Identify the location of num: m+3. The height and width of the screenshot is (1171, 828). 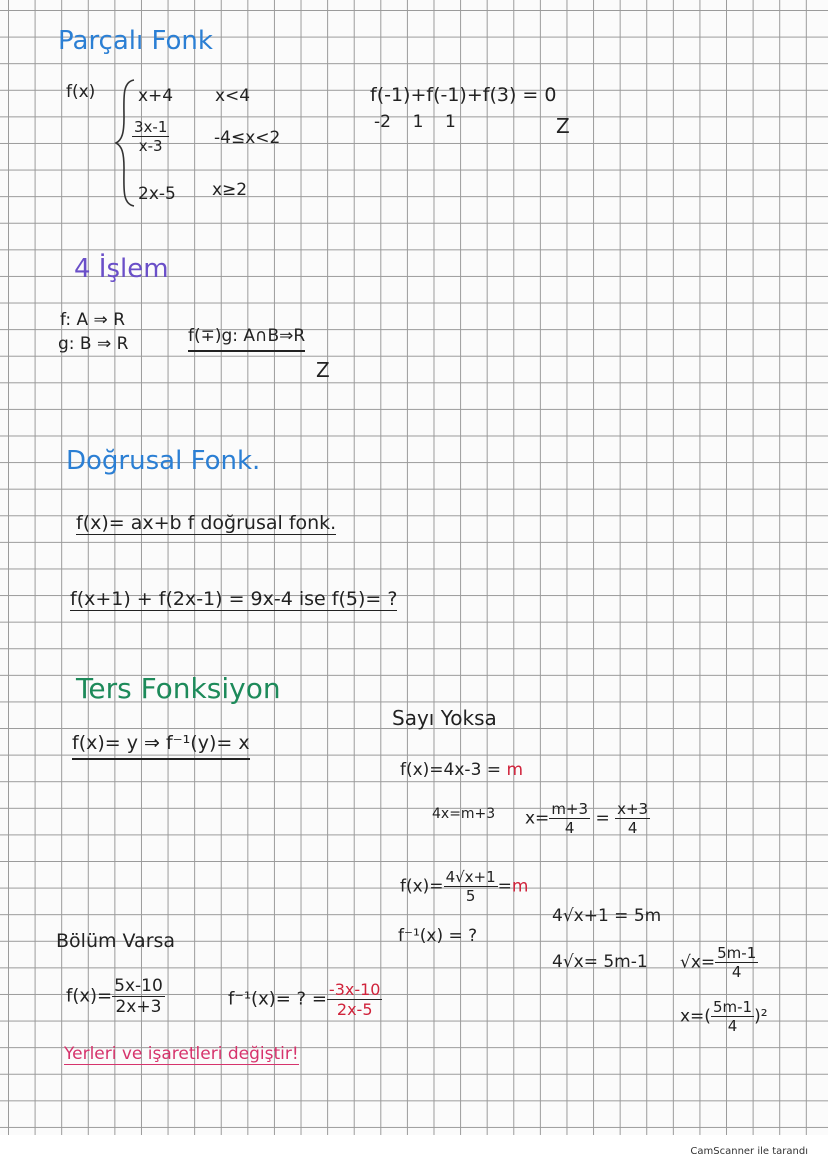
(570, 809).